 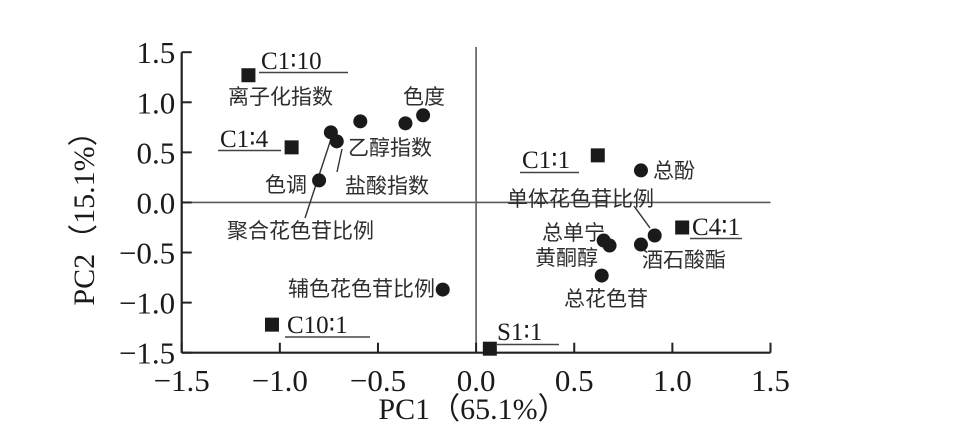 What do you see at coordinates (674, 171) in the screenshot?
I see `variable-label: 总酚` at bounding box center [674, 171].